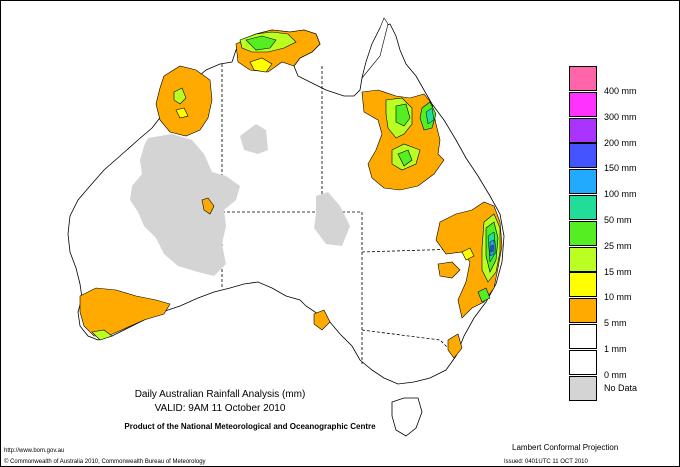  Describe the element at coordinates (220, 394) in the screenshot. I see `map-title: Daily Australian Rainfall Analysis (mm)` at that location.